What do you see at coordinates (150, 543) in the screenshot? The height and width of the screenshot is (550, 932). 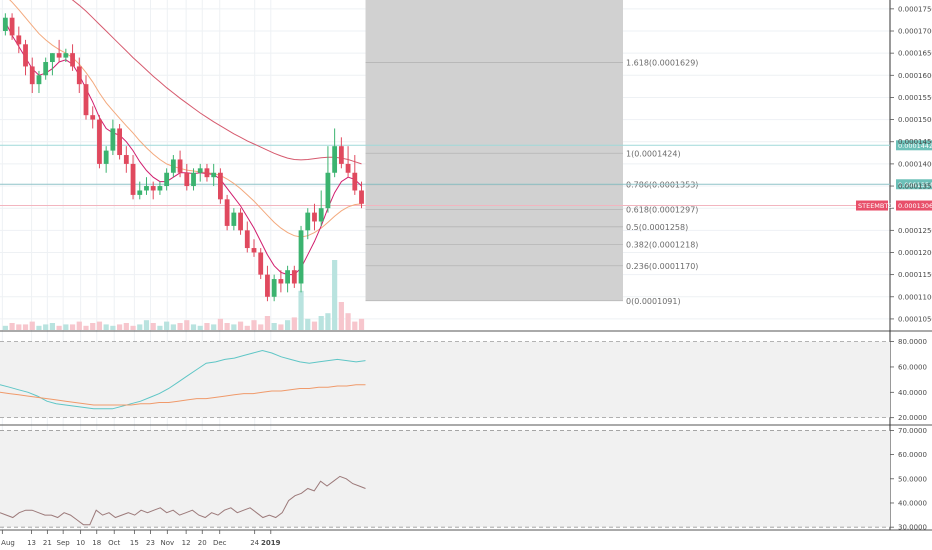 I see `time-tick-label: 23` at bounding box center [150, 543].